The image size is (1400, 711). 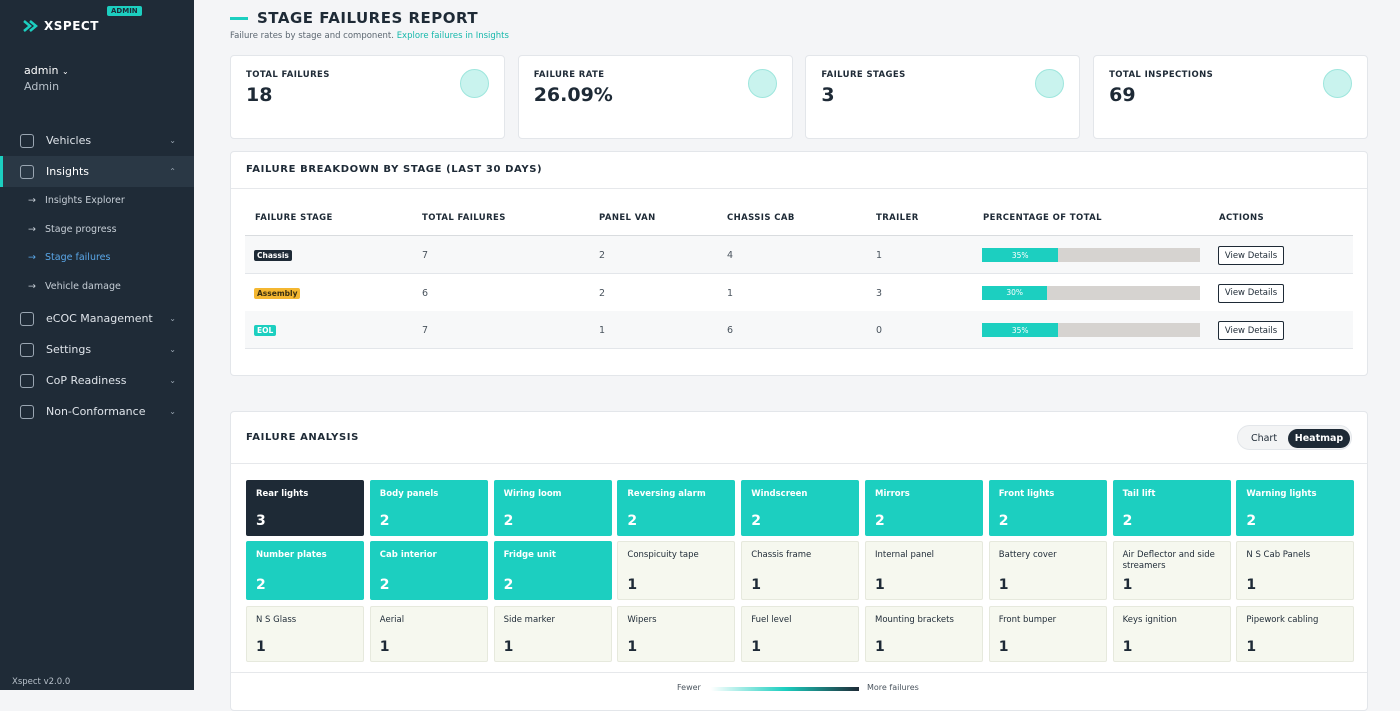 I want to click on toggle-heatmap: Heatmap, so click(x=1319, y=438).